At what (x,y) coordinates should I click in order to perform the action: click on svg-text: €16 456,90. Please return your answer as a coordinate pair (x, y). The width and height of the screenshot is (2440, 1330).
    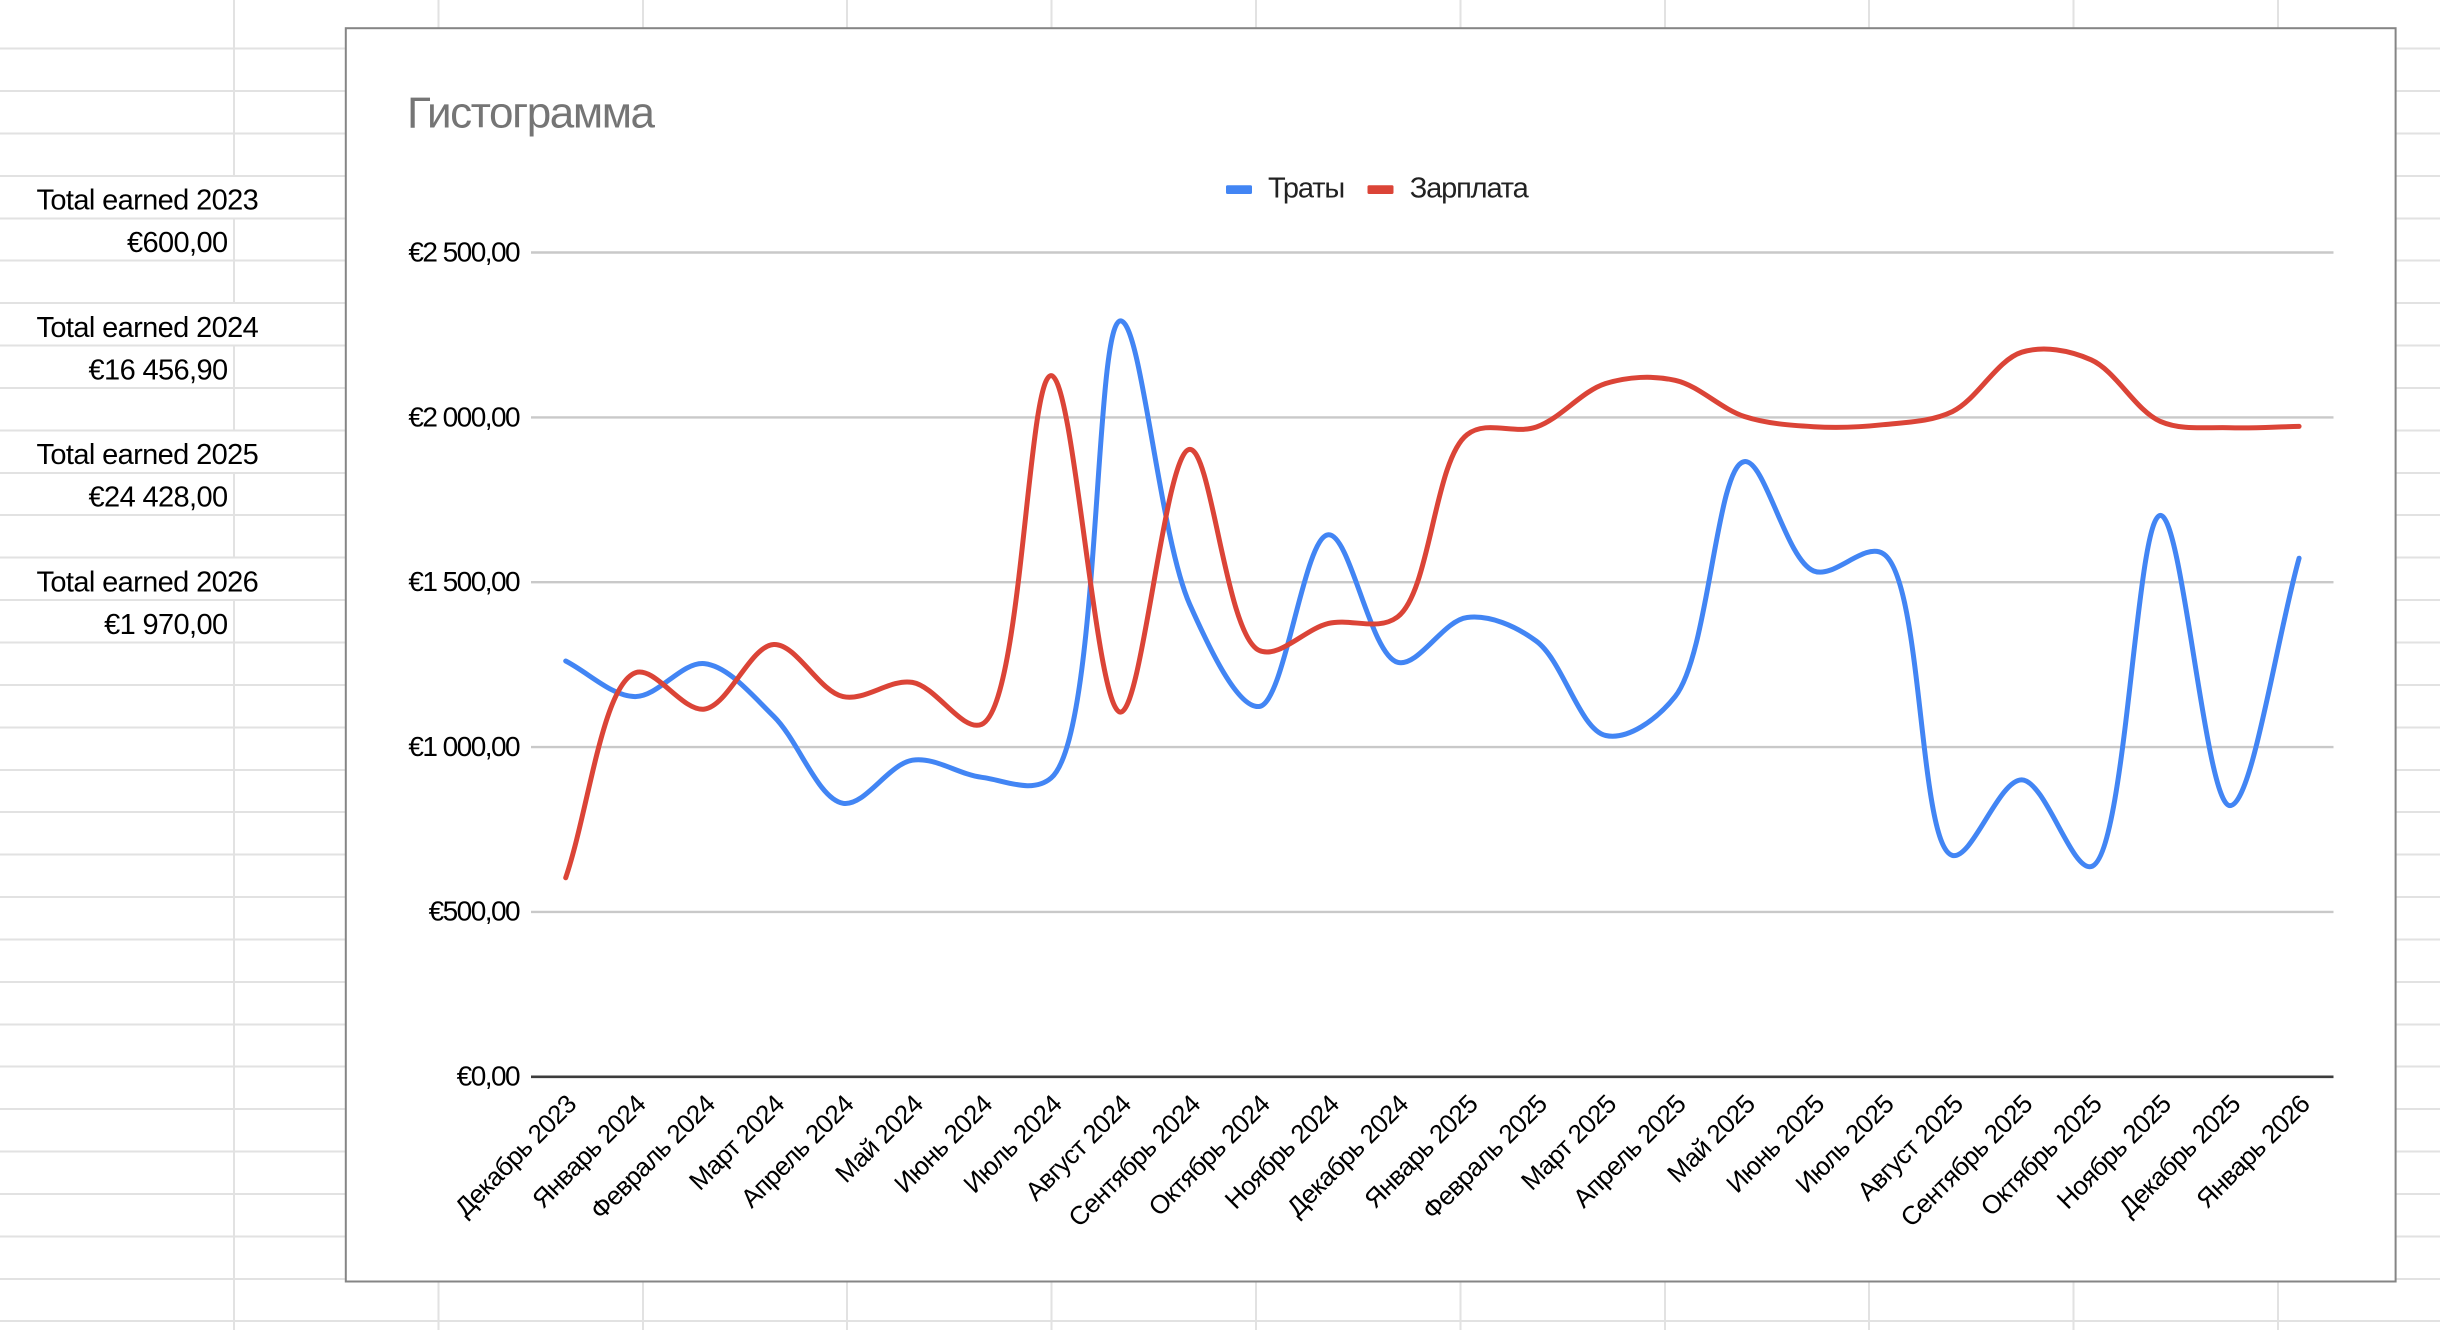
    Looking at the image, I should click on (158, 370).